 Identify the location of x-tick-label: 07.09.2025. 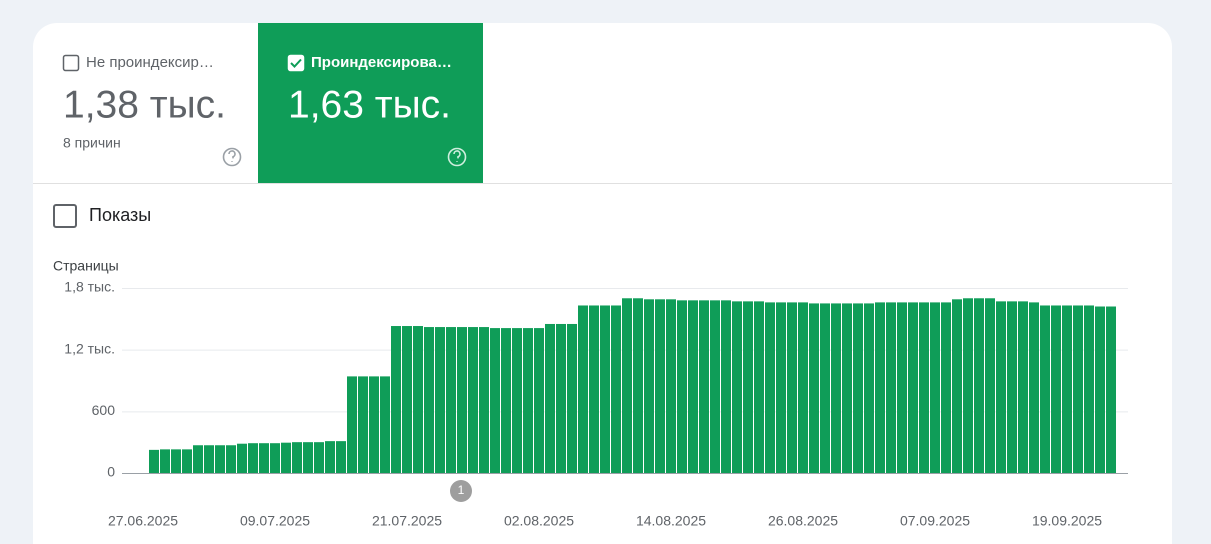
(935, 521).